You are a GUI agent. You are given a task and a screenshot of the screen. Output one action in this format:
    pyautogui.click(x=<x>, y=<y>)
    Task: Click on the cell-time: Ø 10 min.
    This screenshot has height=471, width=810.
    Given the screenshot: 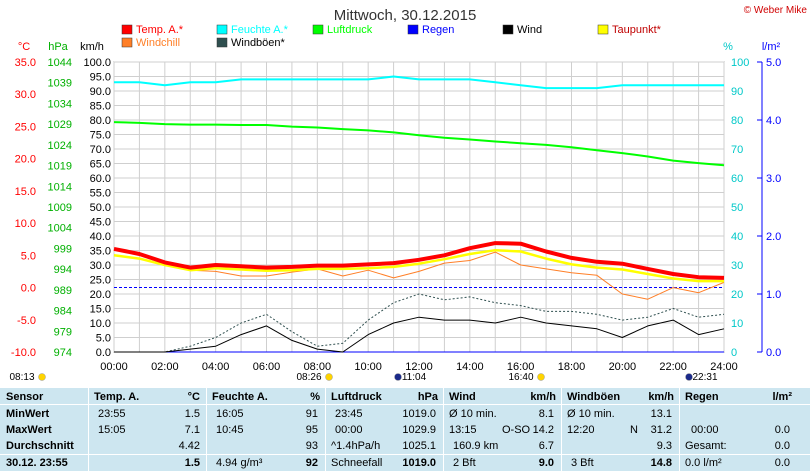 What is the action you would take?
    pyautogui.click(x=473, y=414)
    